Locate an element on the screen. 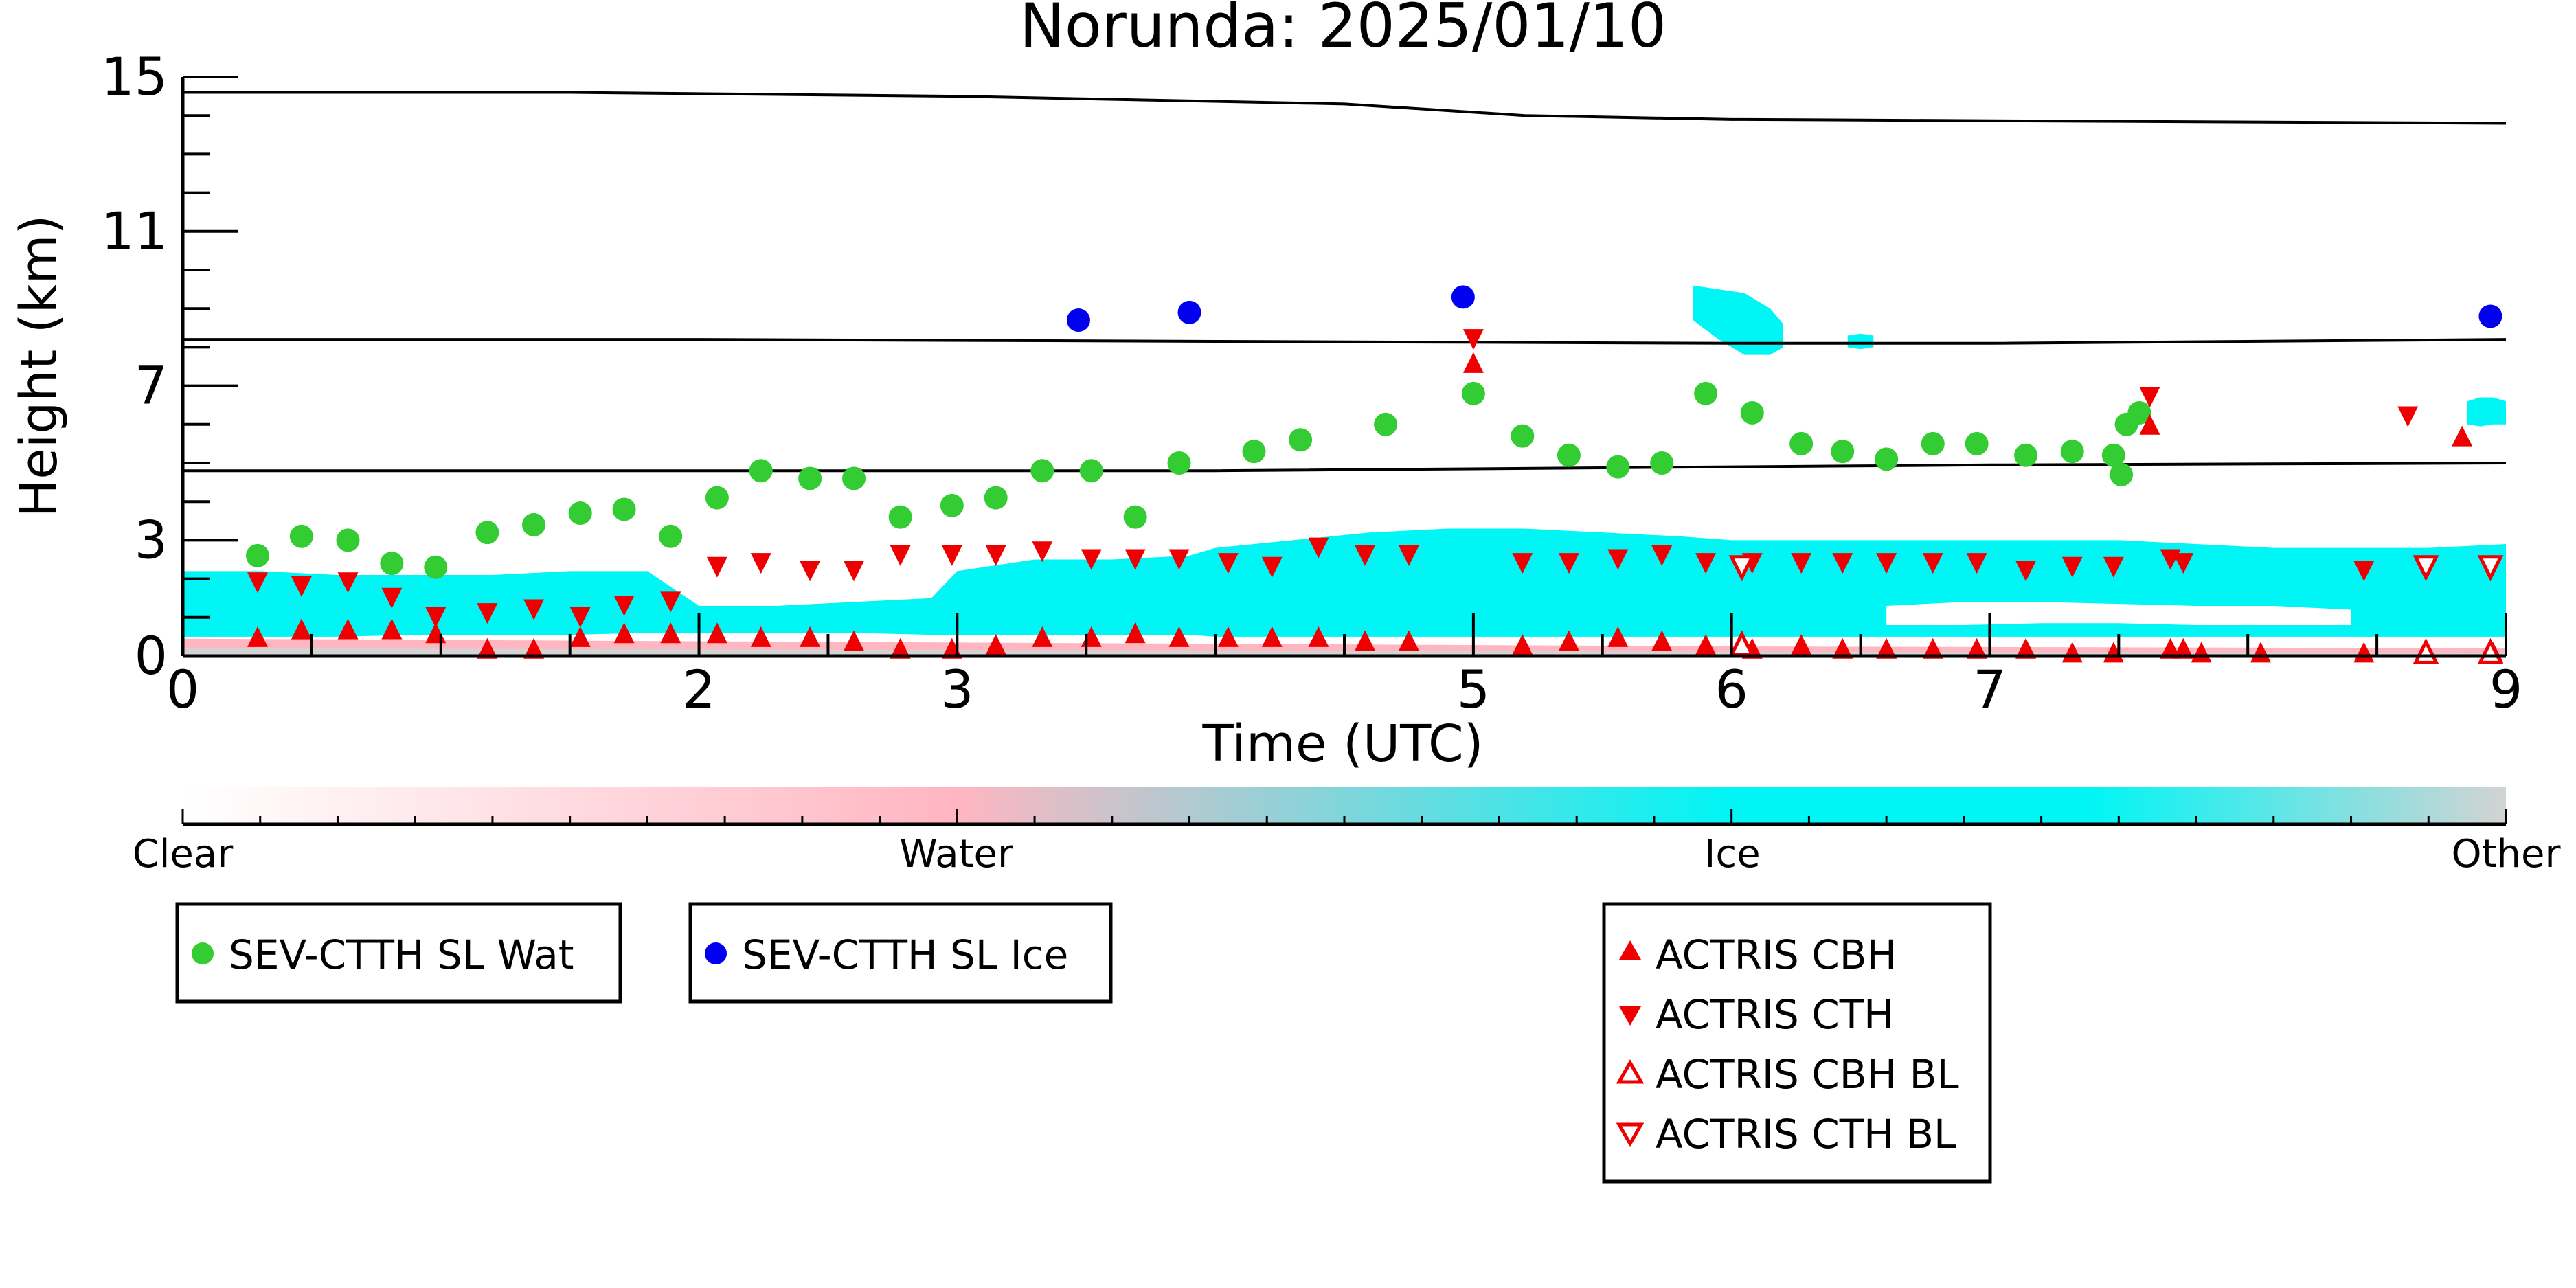 This screenshot has height=1288, width=2576. y-axis-label: Height (km) is located at coordinates (39, 366).